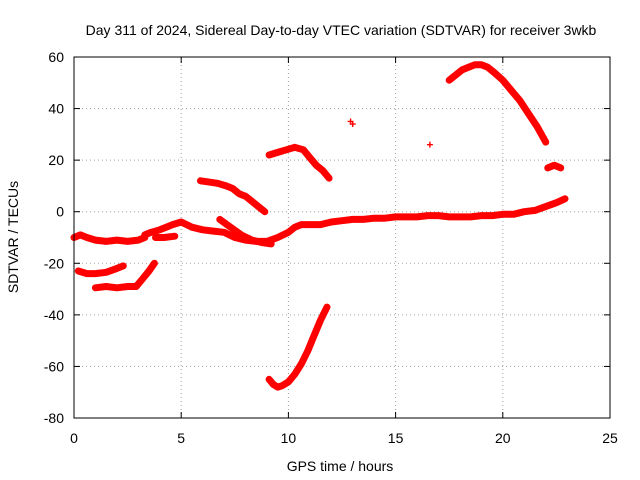 This screenshot has height=480, width=640. What do you see at coordinates (56, 57) in the screenshot?
I see `y-tick-label: 60` at bounding box center [56, 57].